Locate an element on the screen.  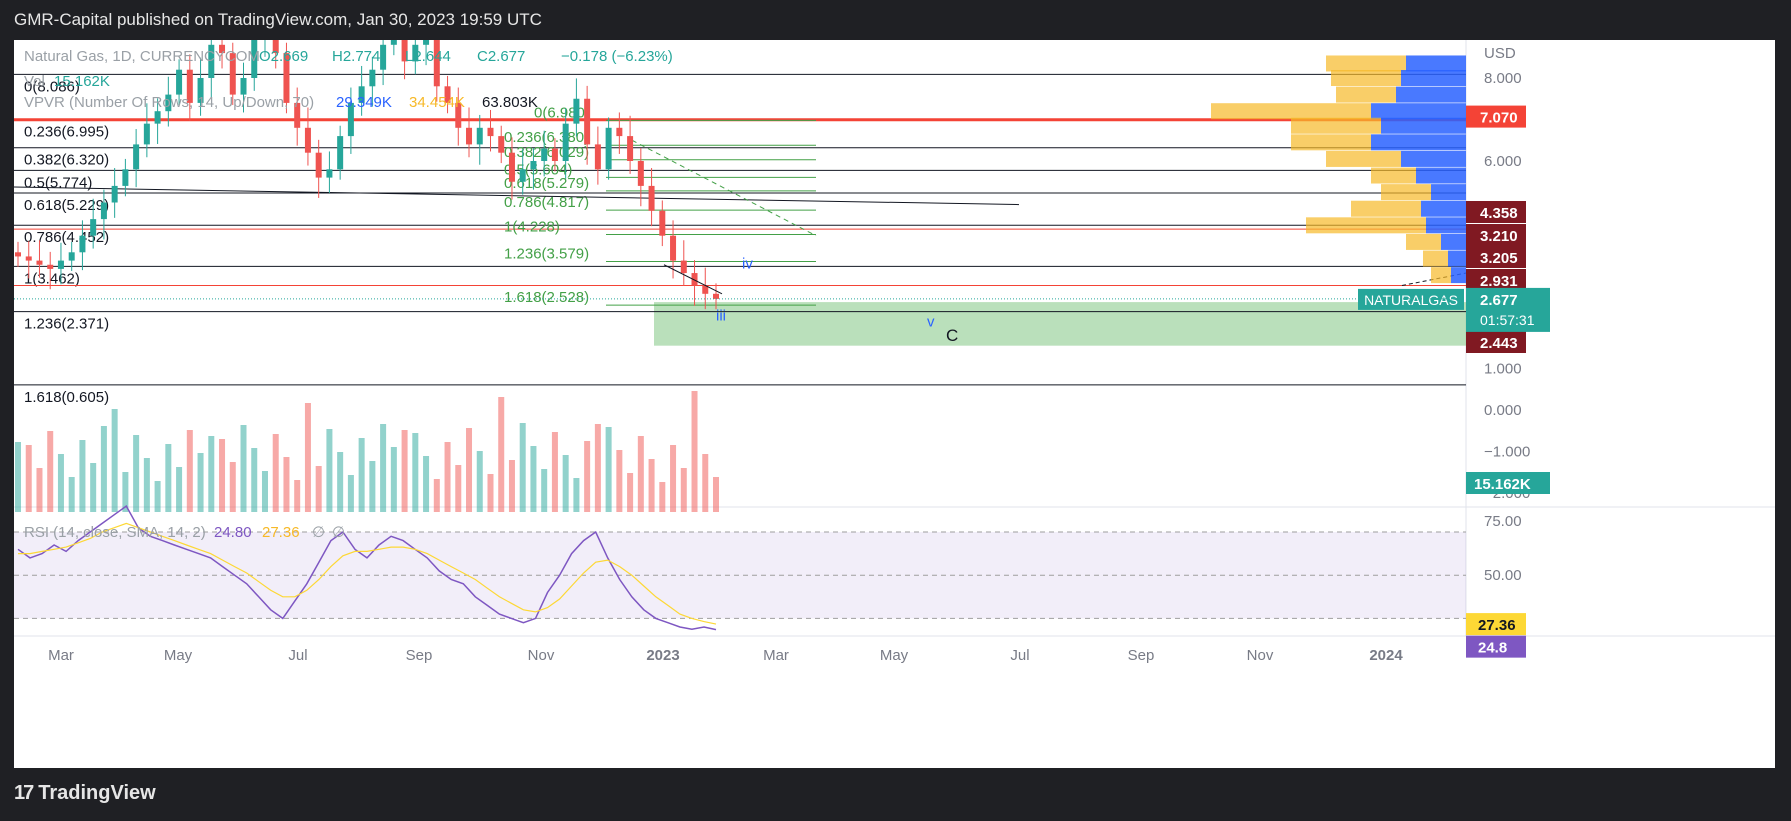
fib-left-level-label: 0.382(6.320) is located at coordinates (66, 160).